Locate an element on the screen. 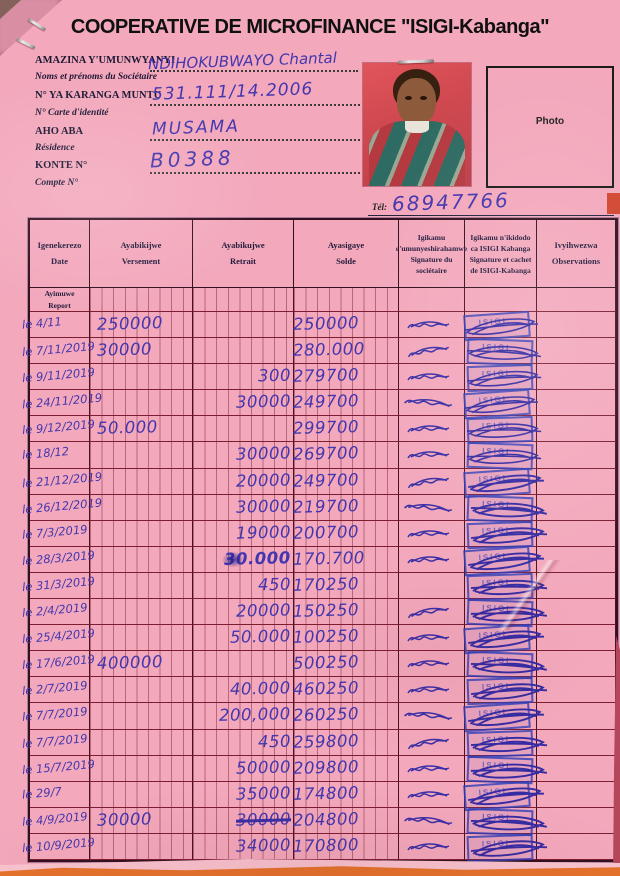  balance-amount: 269700 is located at coordinates (326, 454).